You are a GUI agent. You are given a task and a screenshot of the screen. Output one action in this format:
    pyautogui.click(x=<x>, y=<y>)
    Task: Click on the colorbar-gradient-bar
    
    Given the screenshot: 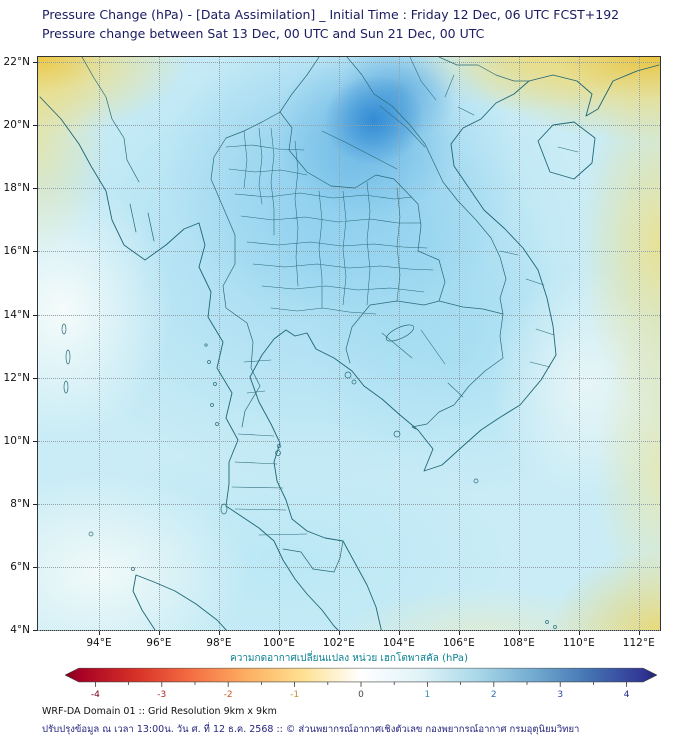 What is the action you would take?
    pyautogui.click(x=361, y=677)
    